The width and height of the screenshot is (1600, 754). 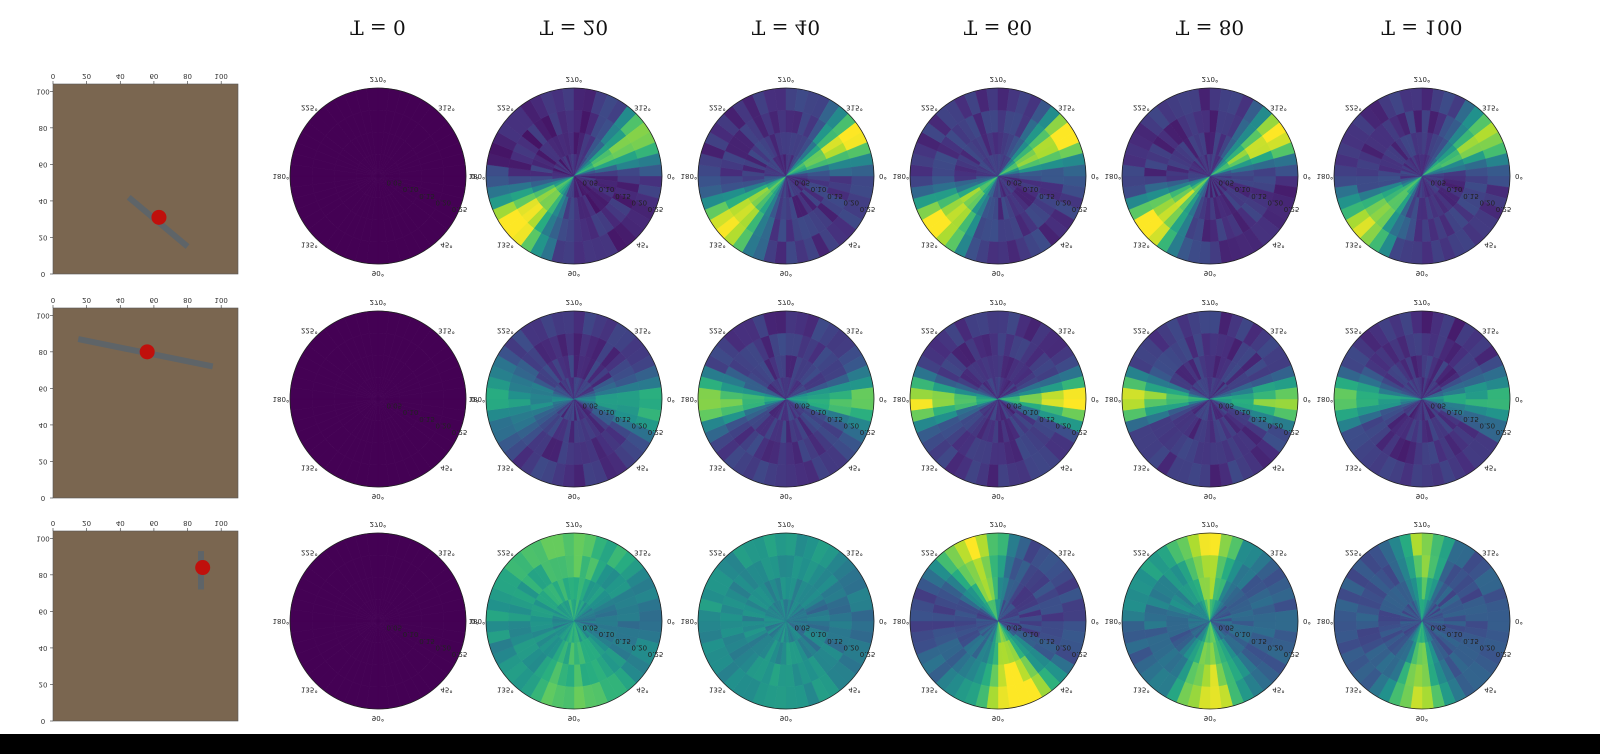 What do you see at coordinates (43, 684) in the screenshot?
I see `map-ytick-label: 20` at bounding box center [43, 684].